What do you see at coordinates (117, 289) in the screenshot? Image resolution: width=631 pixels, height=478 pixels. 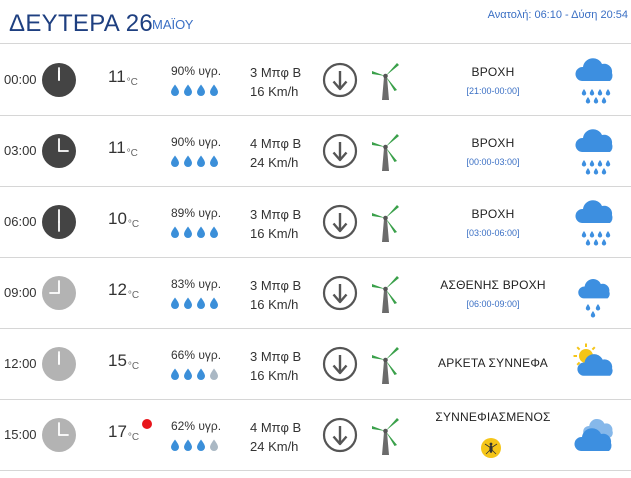 I see `temperature-value: 12` at bounding box center [117, 289].